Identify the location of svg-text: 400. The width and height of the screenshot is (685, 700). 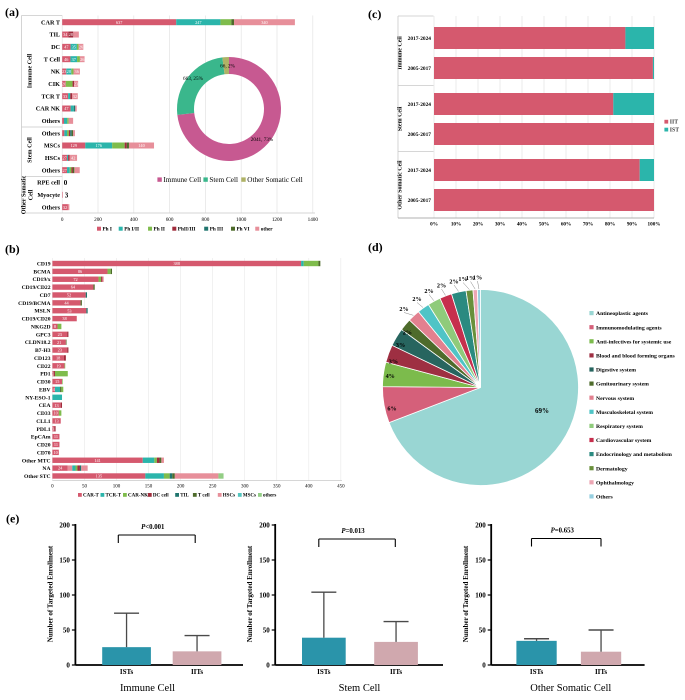
(134, 220).